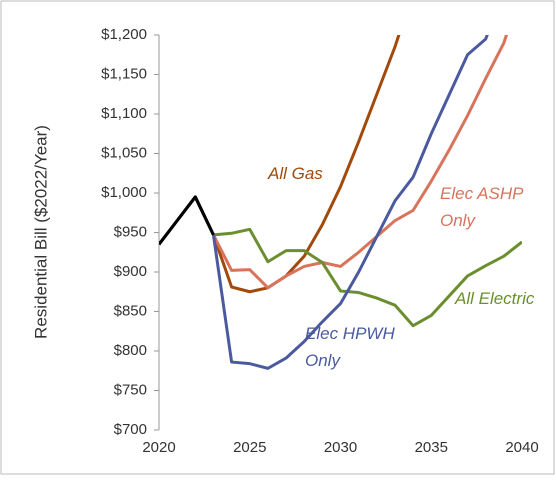 Image resolution: width=556 pixels, height=481 pixels. I want to click on x-tick-label: 2040, so click(521, 447).